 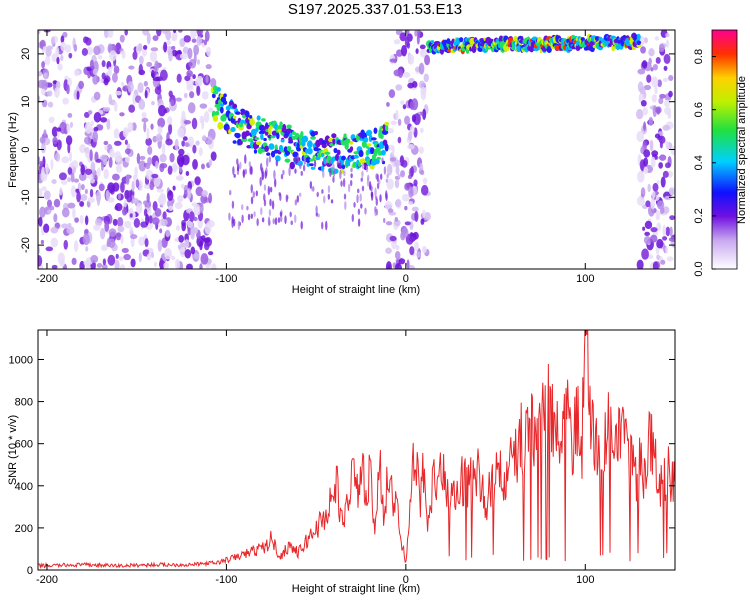 What do you see at coordinates (699, 215) in the screenshot?
I see `colorbar-tick-label: 0.2` at bounding box center [699, 215].